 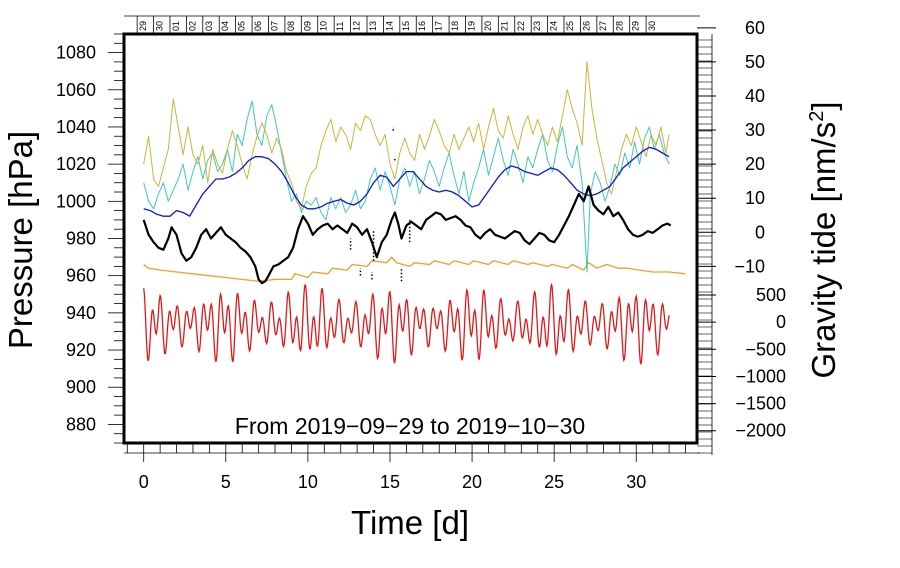 What do you see at coordinates (817, 116) in the screenshot?
I see `y-axis-right-title-sup: 2` at bounding box center [817, 116].